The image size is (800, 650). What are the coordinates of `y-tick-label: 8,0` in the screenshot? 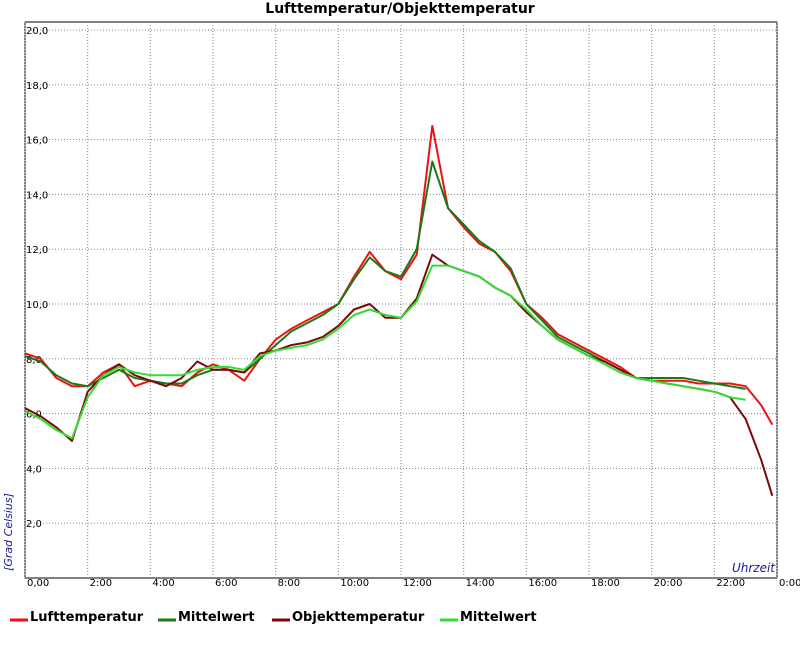 It's located at (34, 360).